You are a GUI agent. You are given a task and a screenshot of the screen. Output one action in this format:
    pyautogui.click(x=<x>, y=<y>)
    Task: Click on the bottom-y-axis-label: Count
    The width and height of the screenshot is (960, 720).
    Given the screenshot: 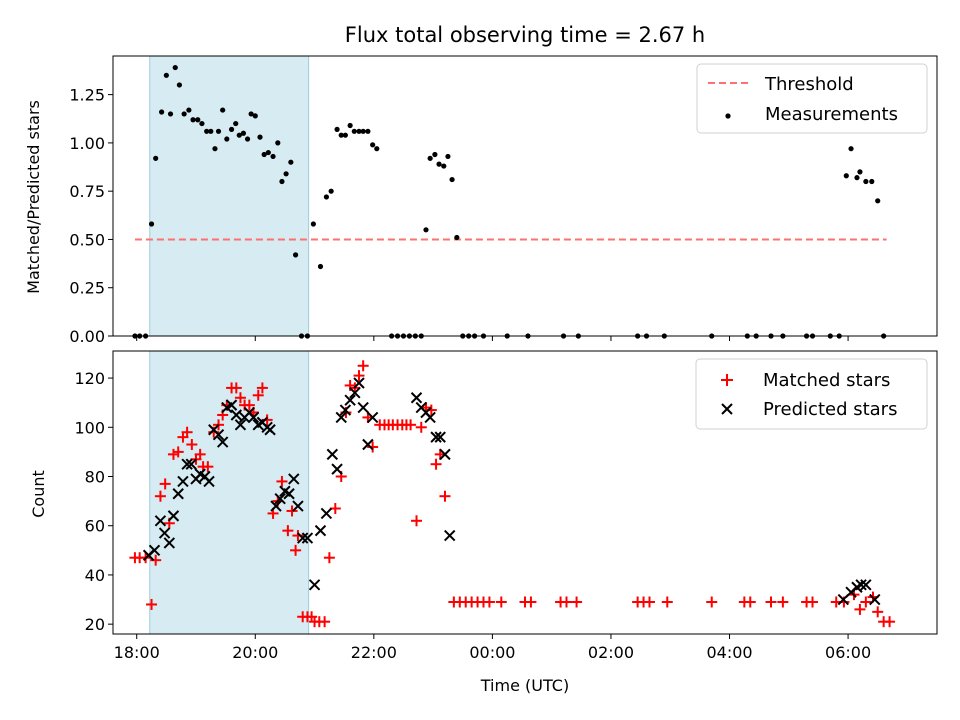 What is the action you would take?
    pyautogui.click(x=38, y=494)
    